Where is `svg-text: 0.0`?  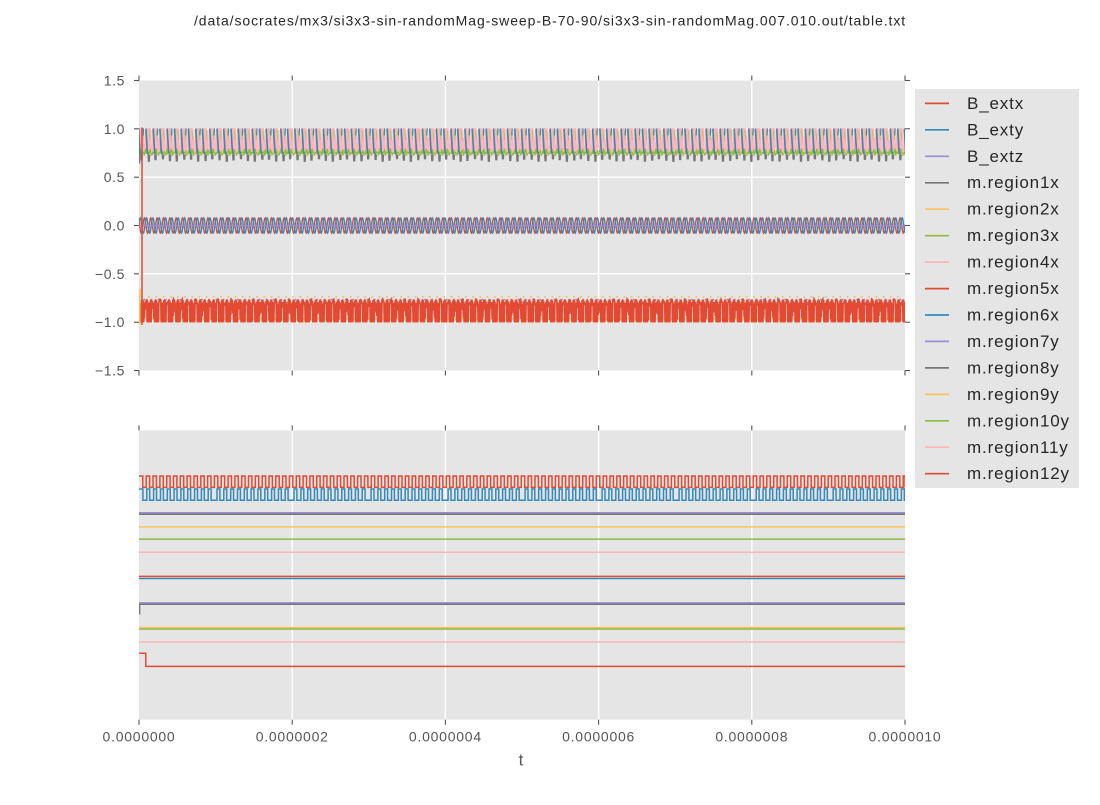 svg-text: 0.0 is located at coordinates (114, 226).